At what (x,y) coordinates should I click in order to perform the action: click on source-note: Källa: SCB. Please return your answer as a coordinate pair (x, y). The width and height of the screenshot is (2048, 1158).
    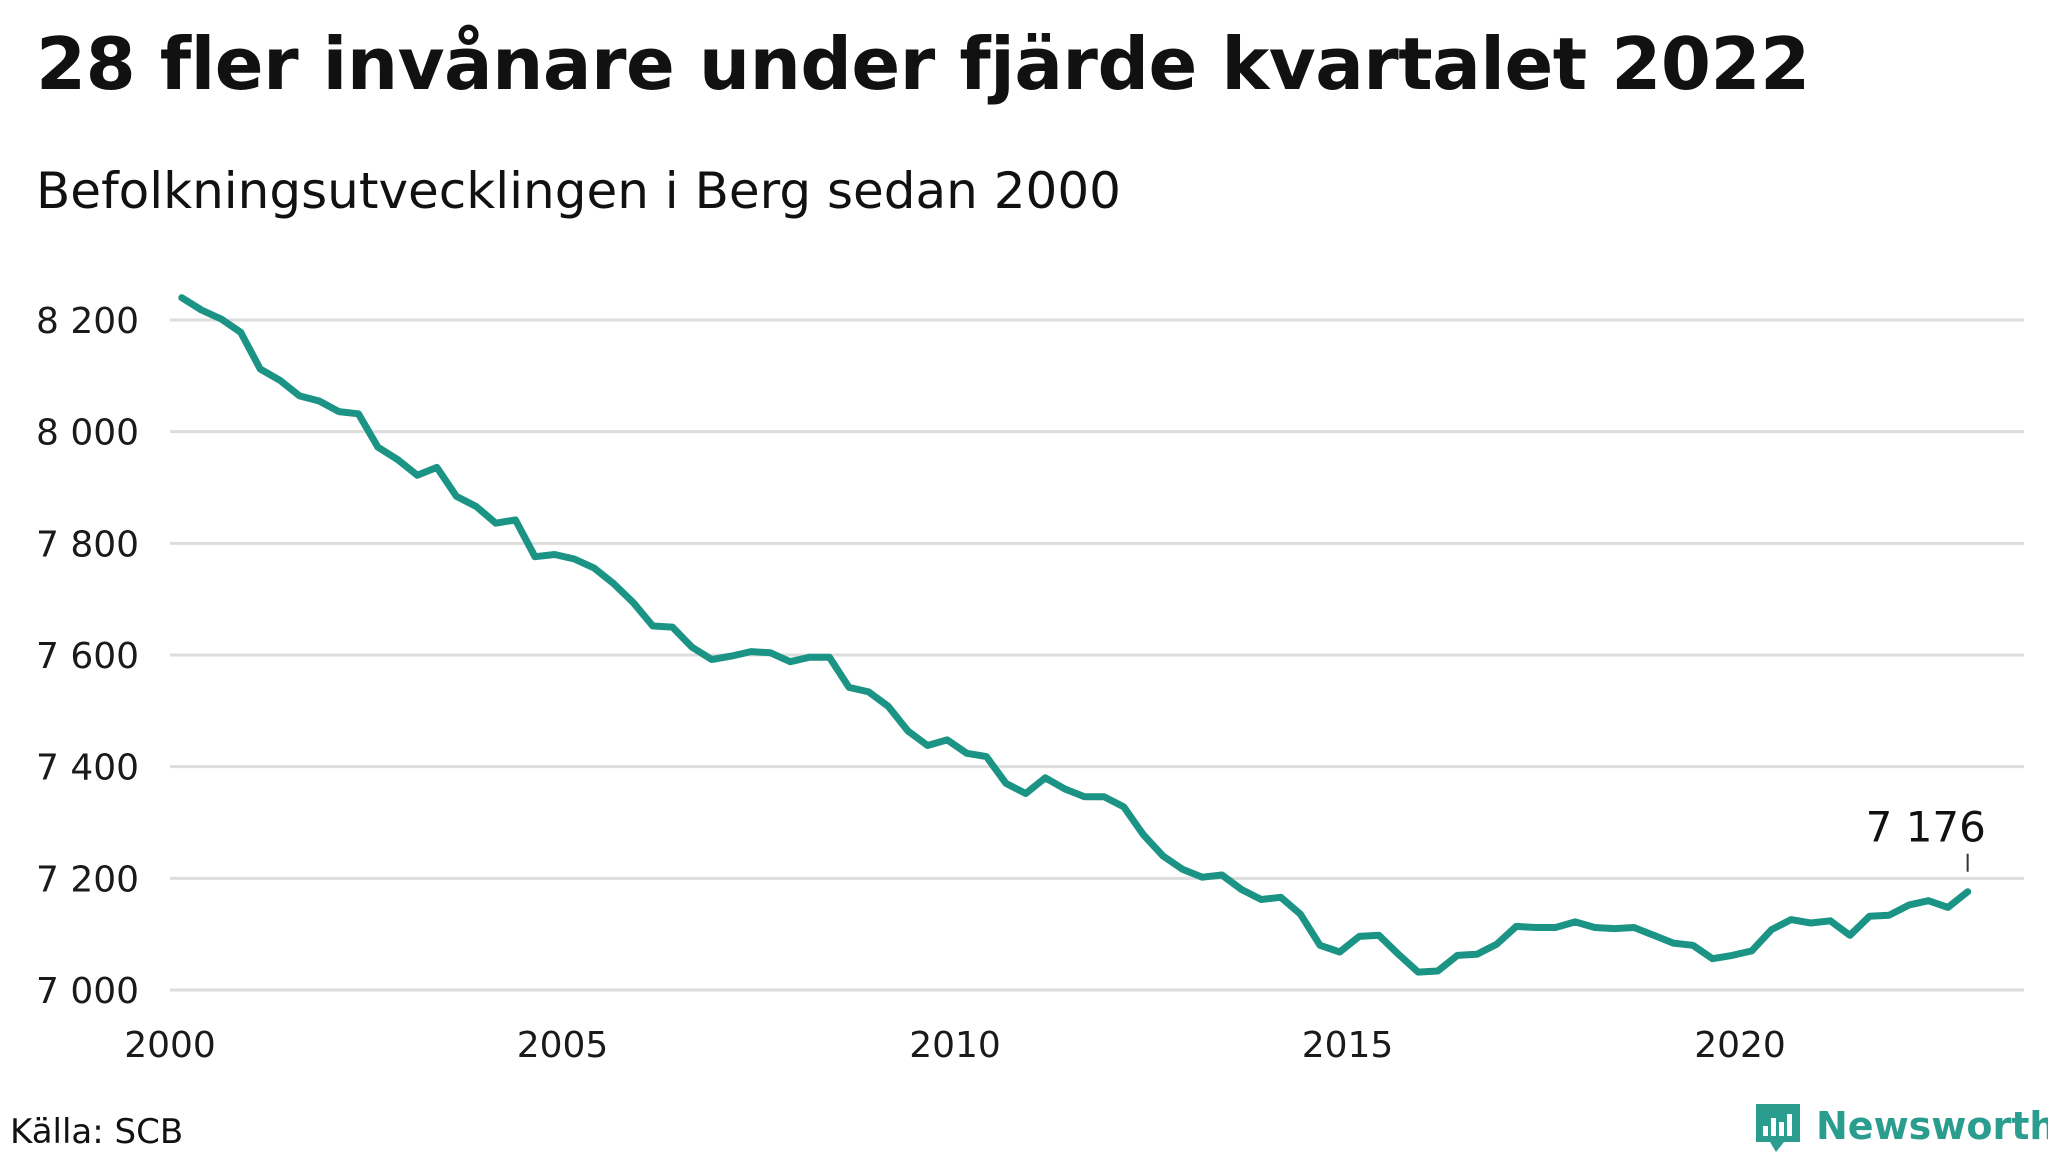
    Looking at the image, I should click on (97, 1132).